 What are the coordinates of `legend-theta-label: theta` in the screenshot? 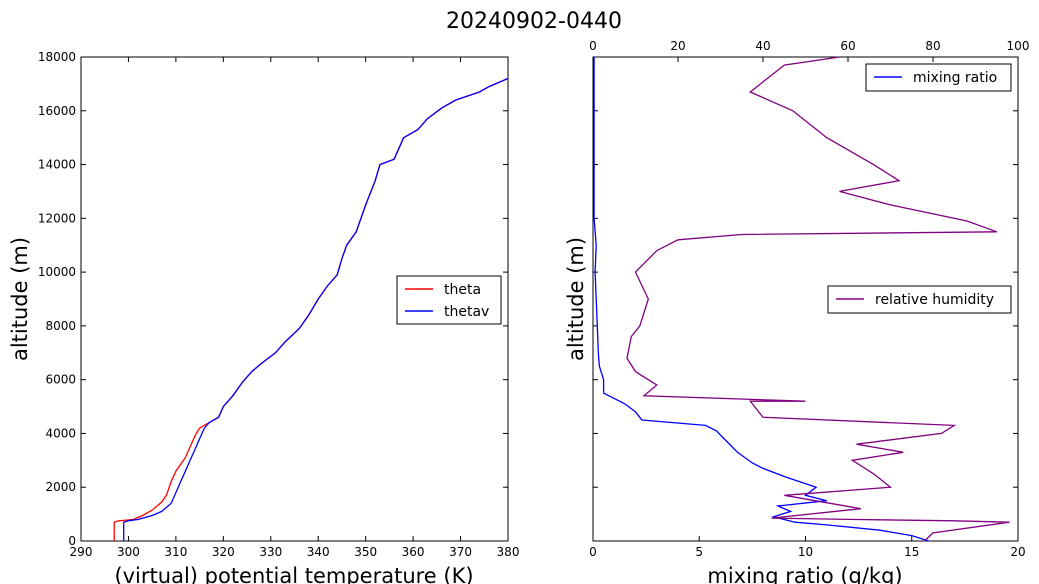 It's located at (462, 290).